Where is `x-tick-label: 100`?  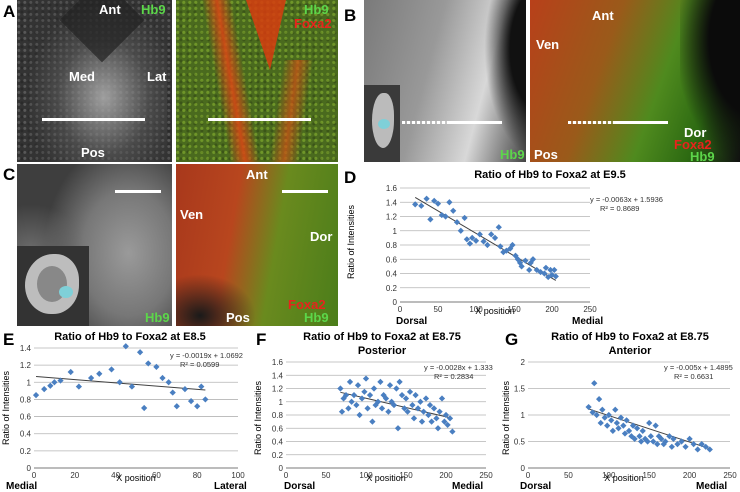 x-tick-label: 100 is located at coordinates (366, 475).